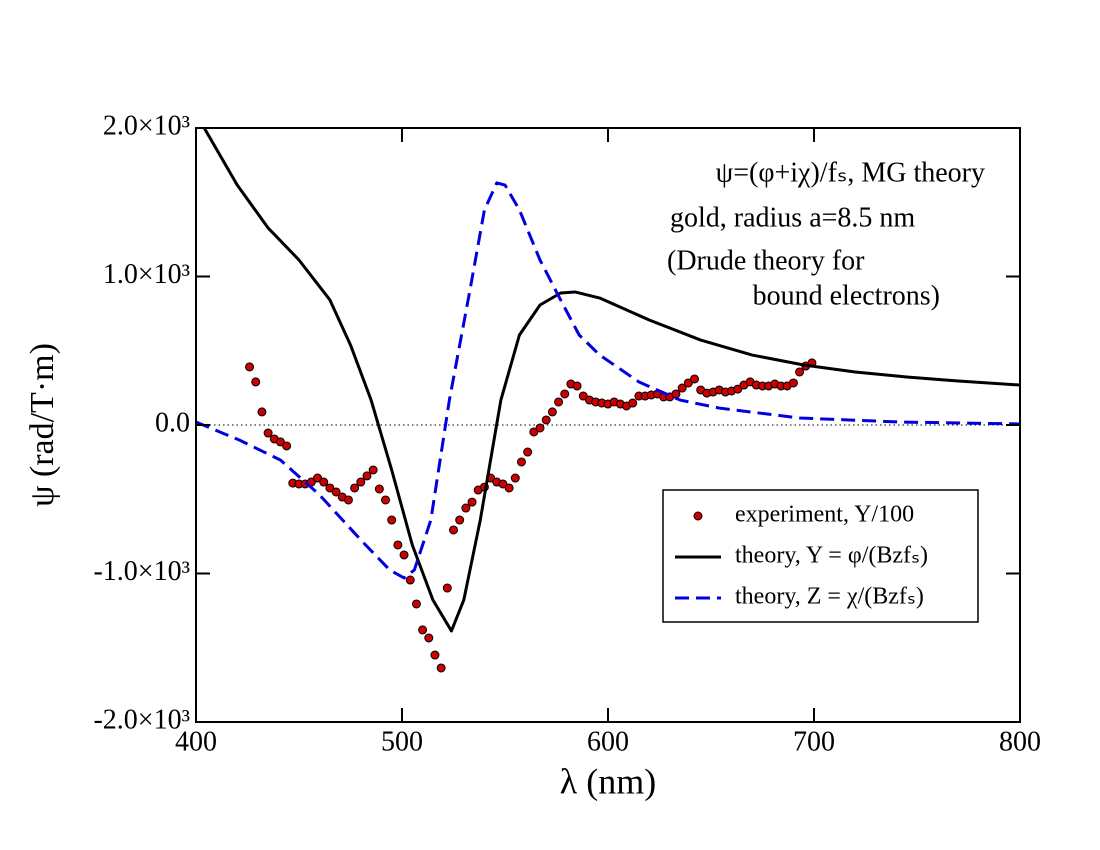  I want to click on x-tick-label: 400, so click(196, 741).